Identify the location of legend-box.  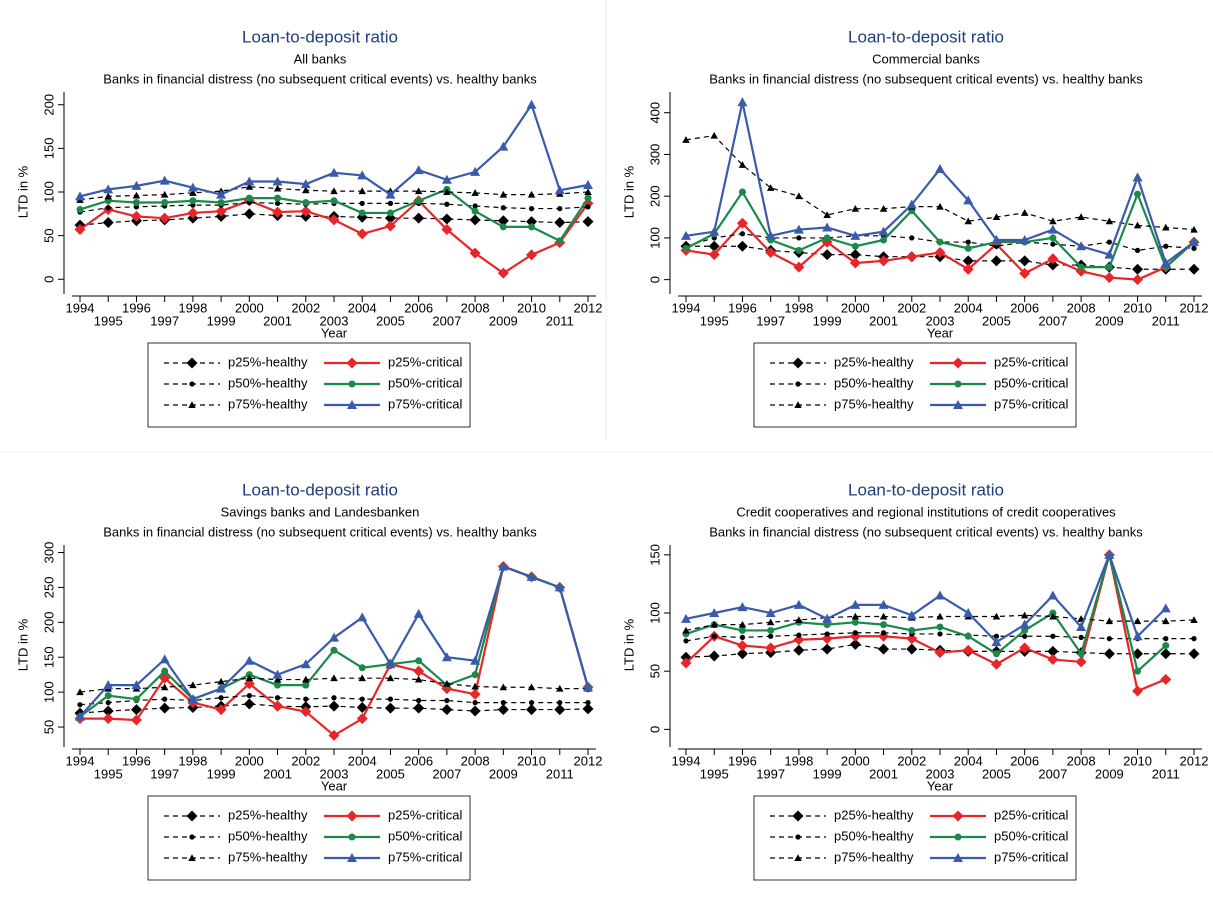
(309, 385).